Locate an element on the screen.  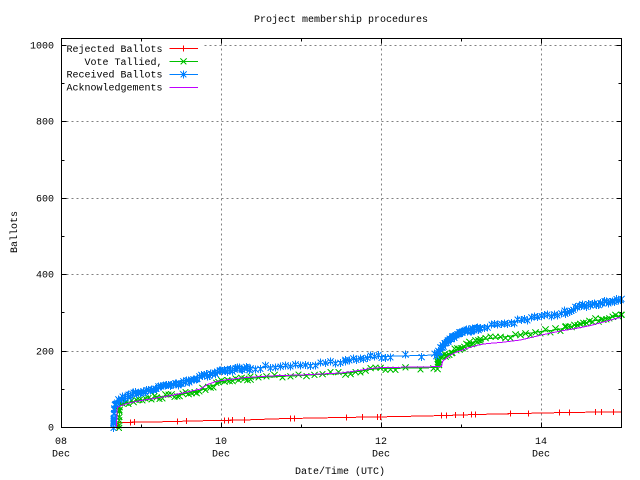
svg-text: Date/Time (UTC) is located at coordinates (340, 472).